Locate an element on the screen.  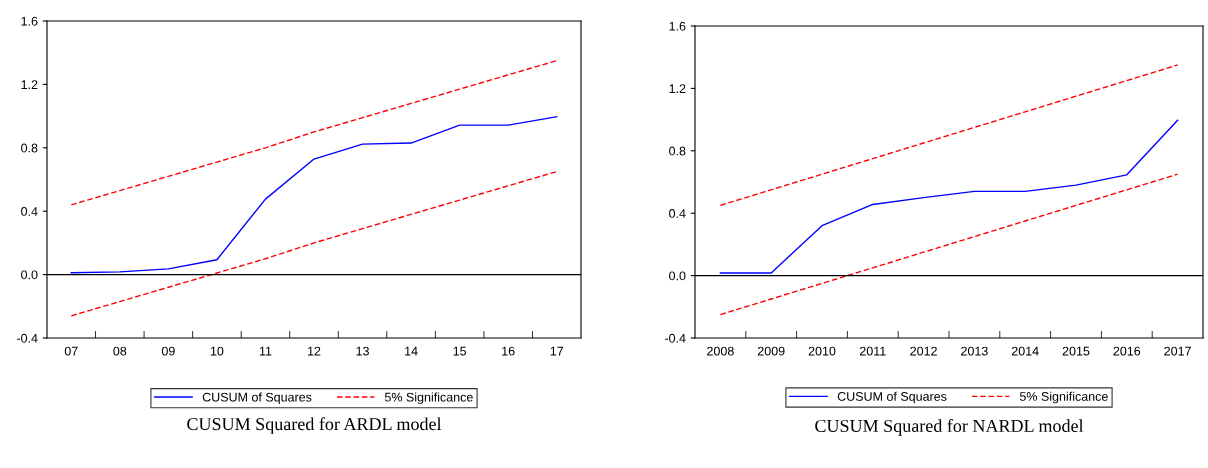
x-tick-label: 2013 is located at coordinates (974, 351).